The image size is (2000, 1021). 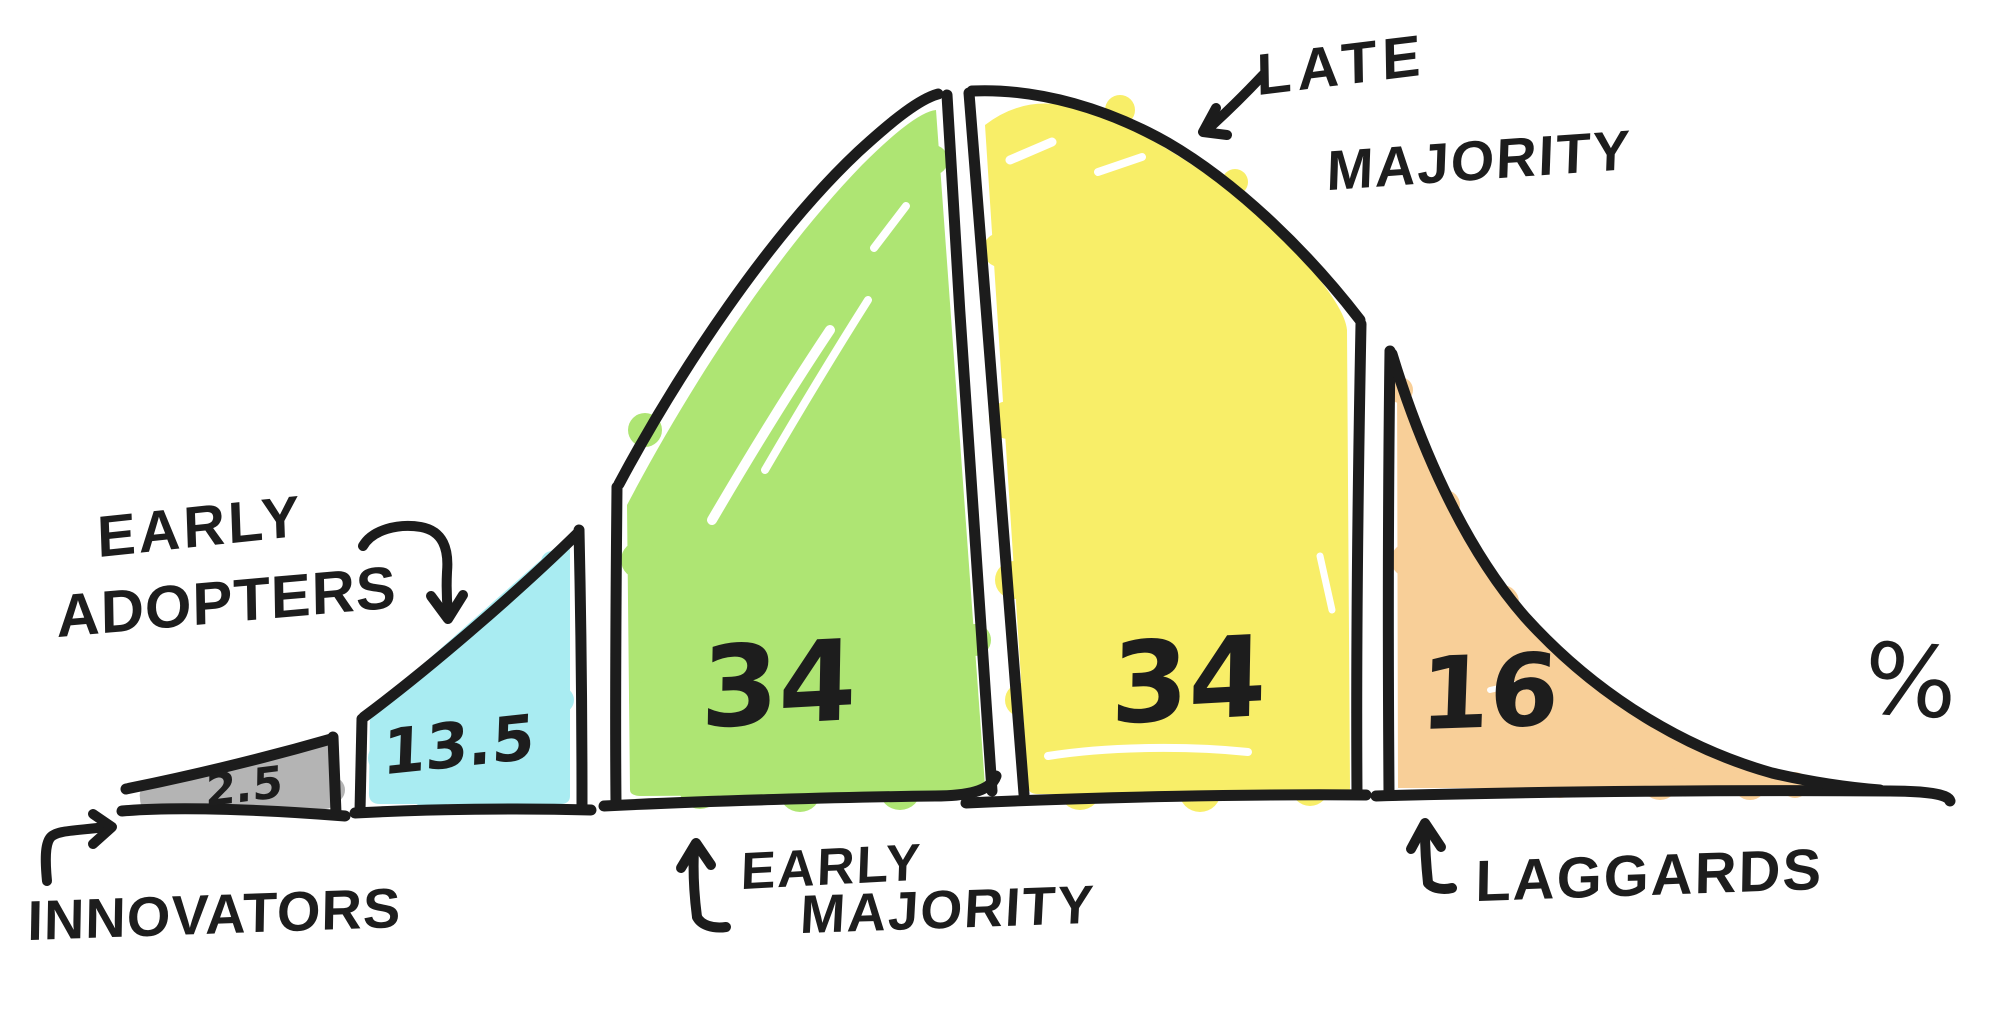 I want to click on baseline-laggards, so click(x=1663, y=796).